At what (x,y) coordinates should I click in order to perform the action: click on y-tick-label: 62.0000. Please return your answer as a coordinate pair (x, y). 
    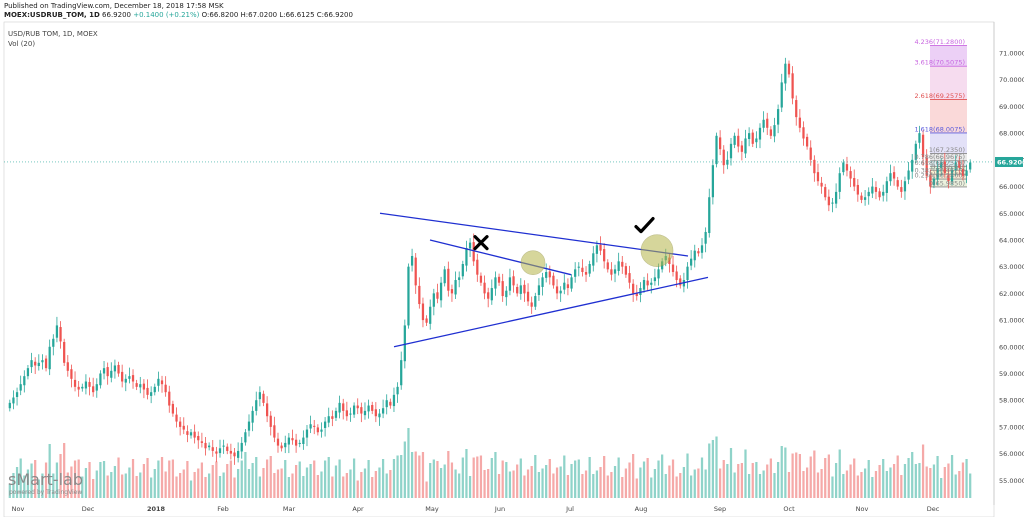
    Looking at the image, I should click on (1011, 294).